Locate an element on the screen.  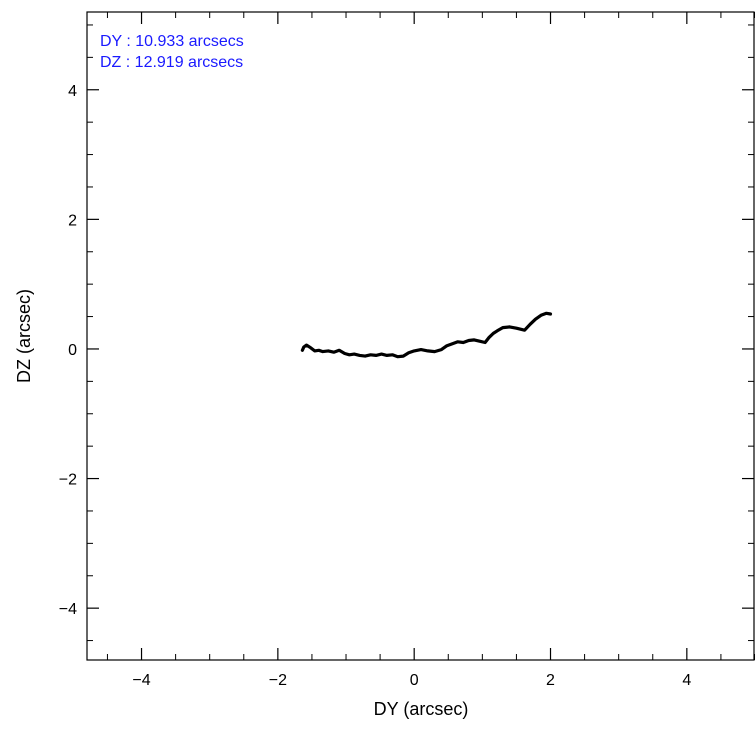
x-tick-label: 4 is located at coordinates (686, 680).